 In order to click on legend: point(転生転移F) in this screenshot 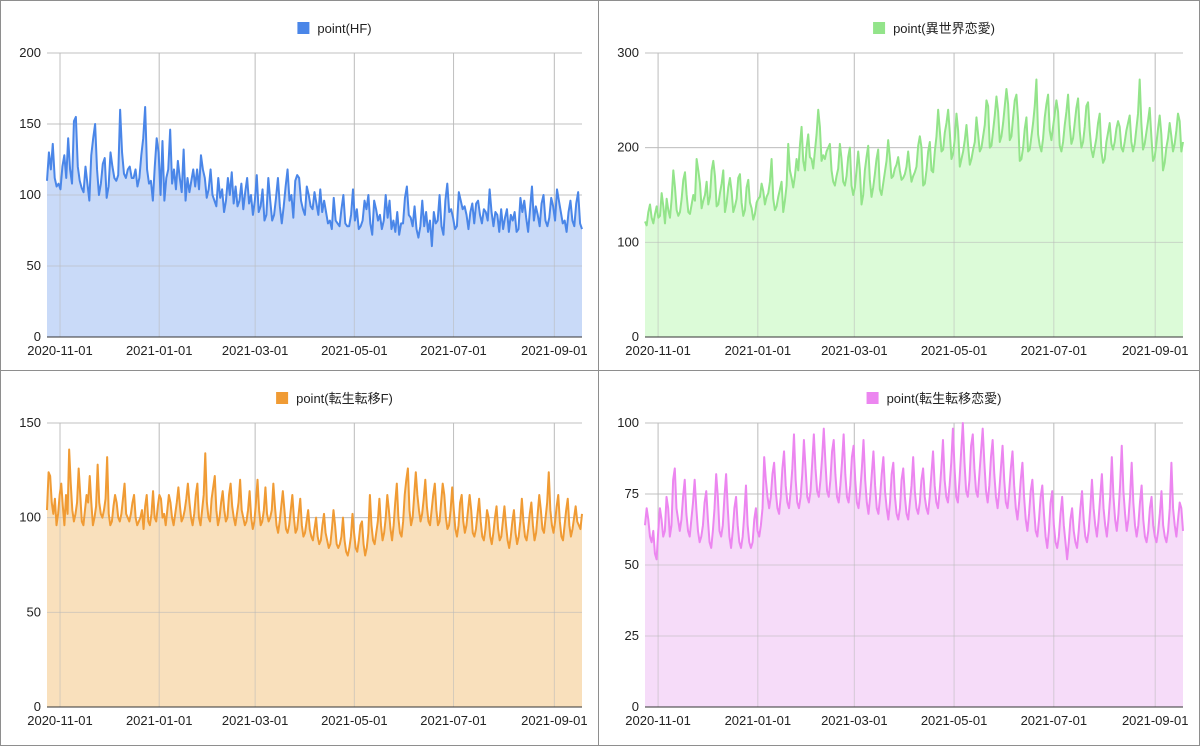, I will do `click(334, 398)`.